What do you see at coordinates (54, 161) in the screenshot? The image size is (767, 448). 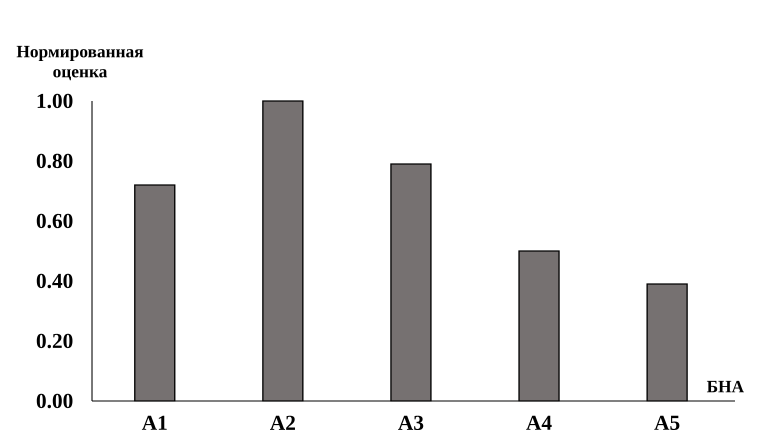 I see `y-tick-label: 0.80` at bounding box center [54, 161].